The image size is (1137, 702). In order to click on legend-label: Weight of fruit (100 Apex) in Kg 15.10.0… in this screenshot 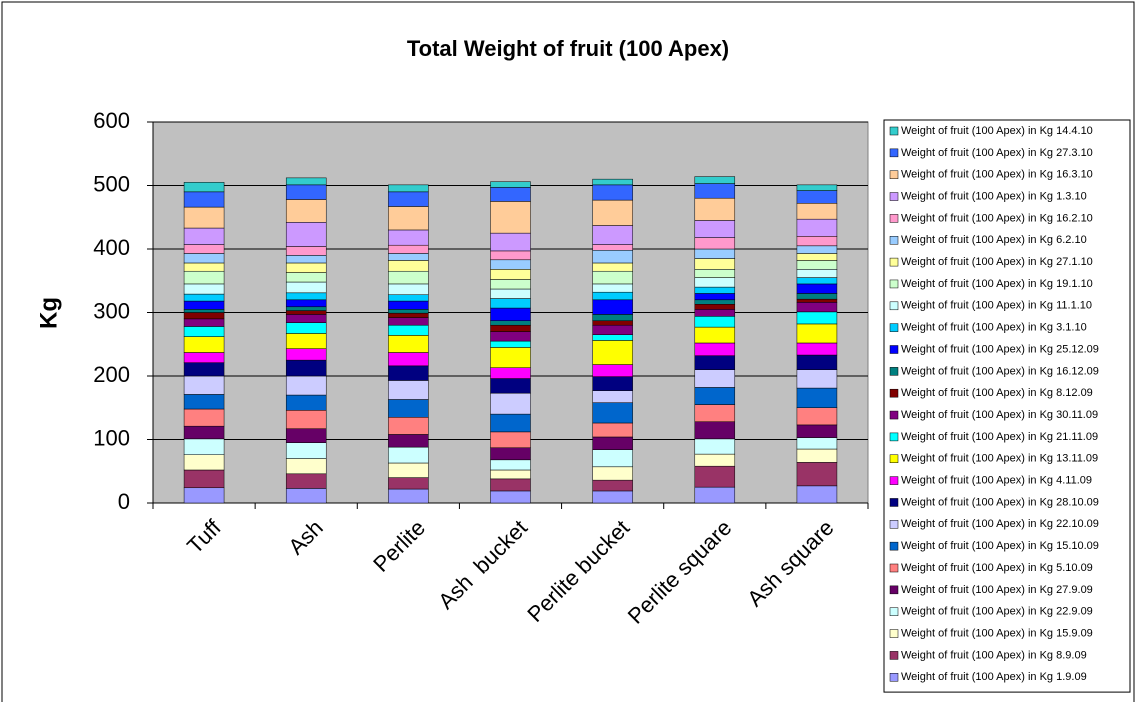, I will do `click(1000, 546)`.